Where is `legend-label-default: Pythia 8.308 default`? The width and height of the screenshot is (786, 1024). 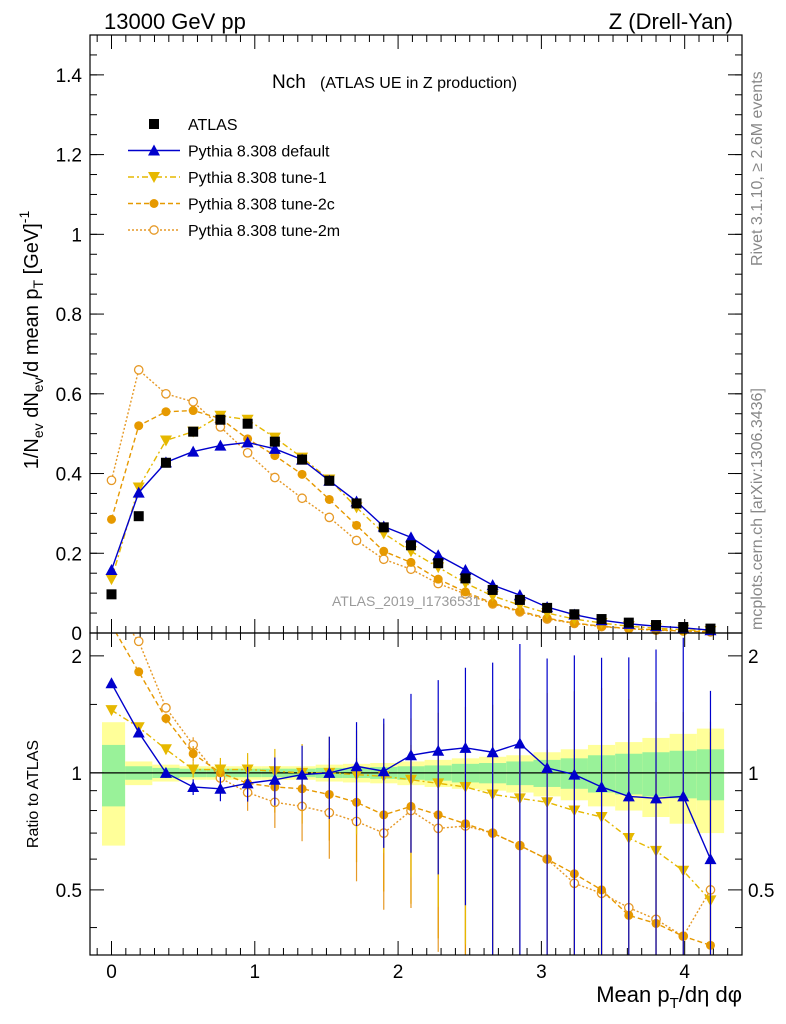
legend-label-default: Pythia 8.308 default is located at coordinates (259, 152).